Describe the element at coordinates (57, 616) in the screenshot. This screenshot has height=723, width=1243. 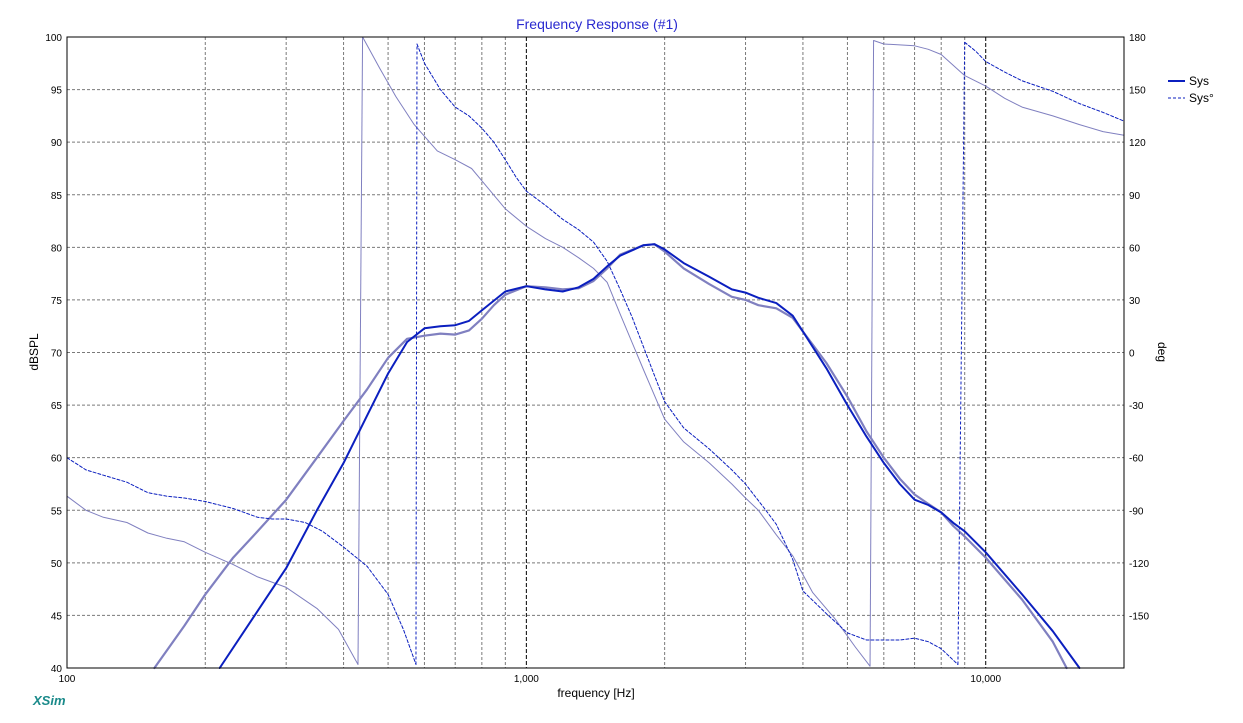
I see `y-tick-label: 45` at that location.